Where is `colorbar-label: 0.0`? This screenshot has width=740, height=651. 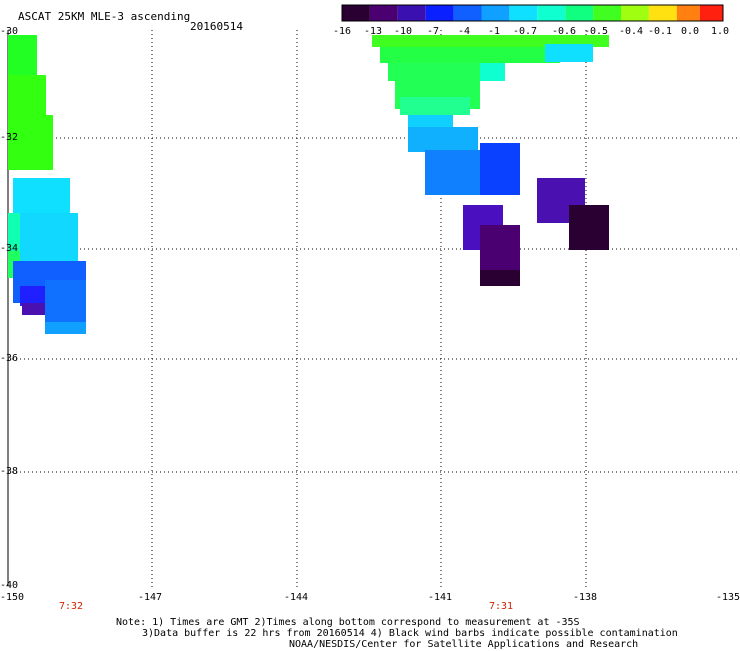
colorbar-label: 0.0 is located at coordinates (690, 31).